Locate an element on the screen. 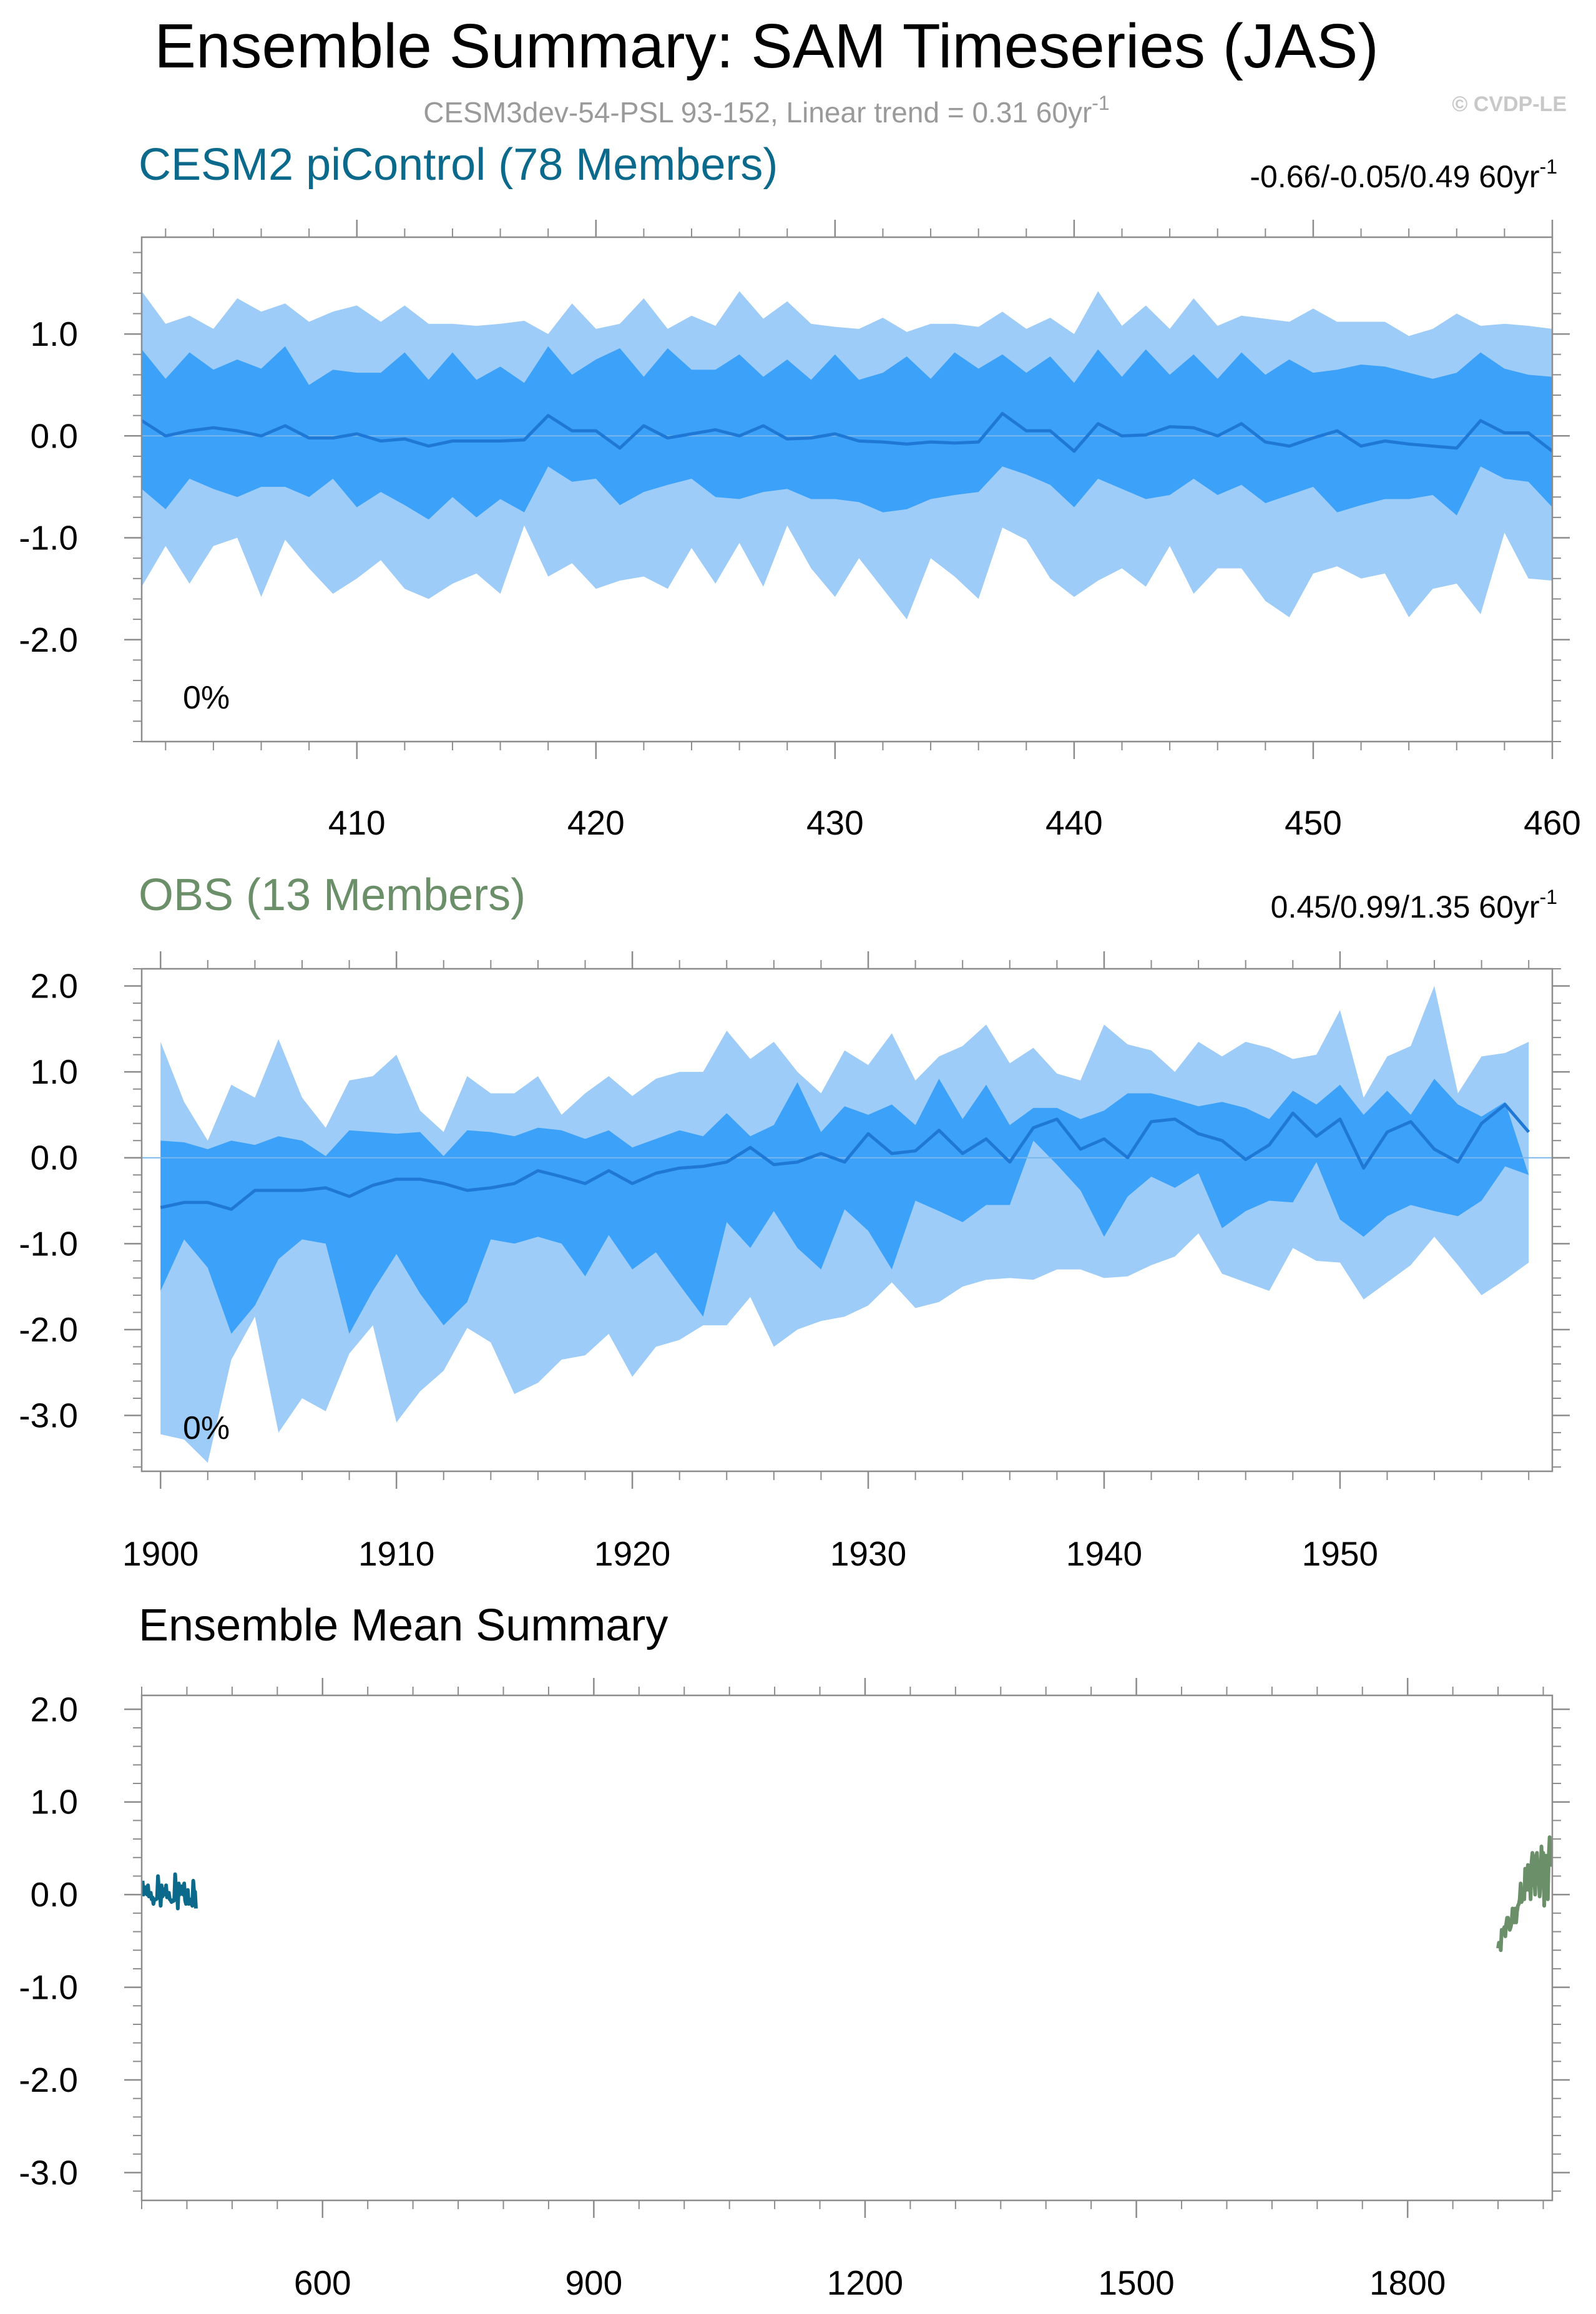 Image resolution: width=1596 pixels, height=2314 pixels. trend-stats-label: -0.66/-0.05/0.49 60yr-1 is located at coordinates (1404, 174).